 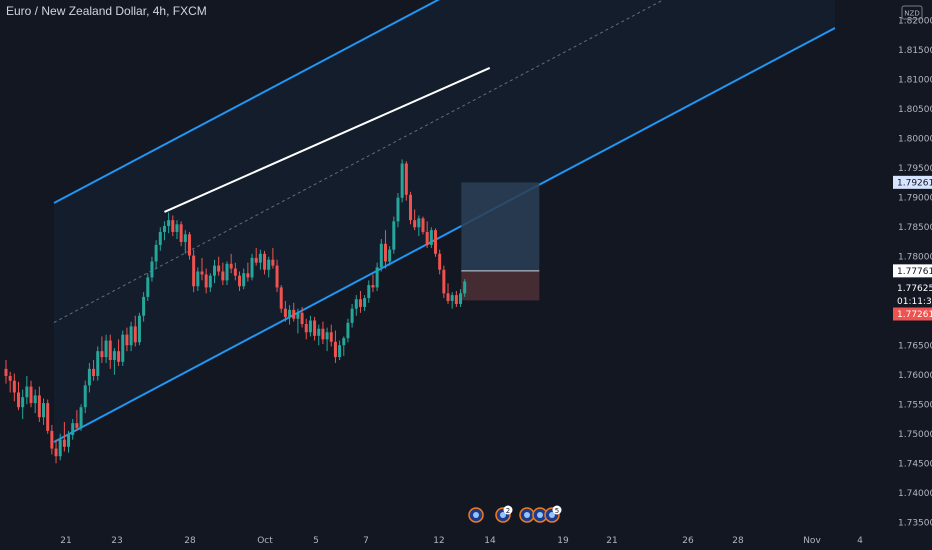 I want to click on time-tick-label: 21, so click(x=611, y=541).